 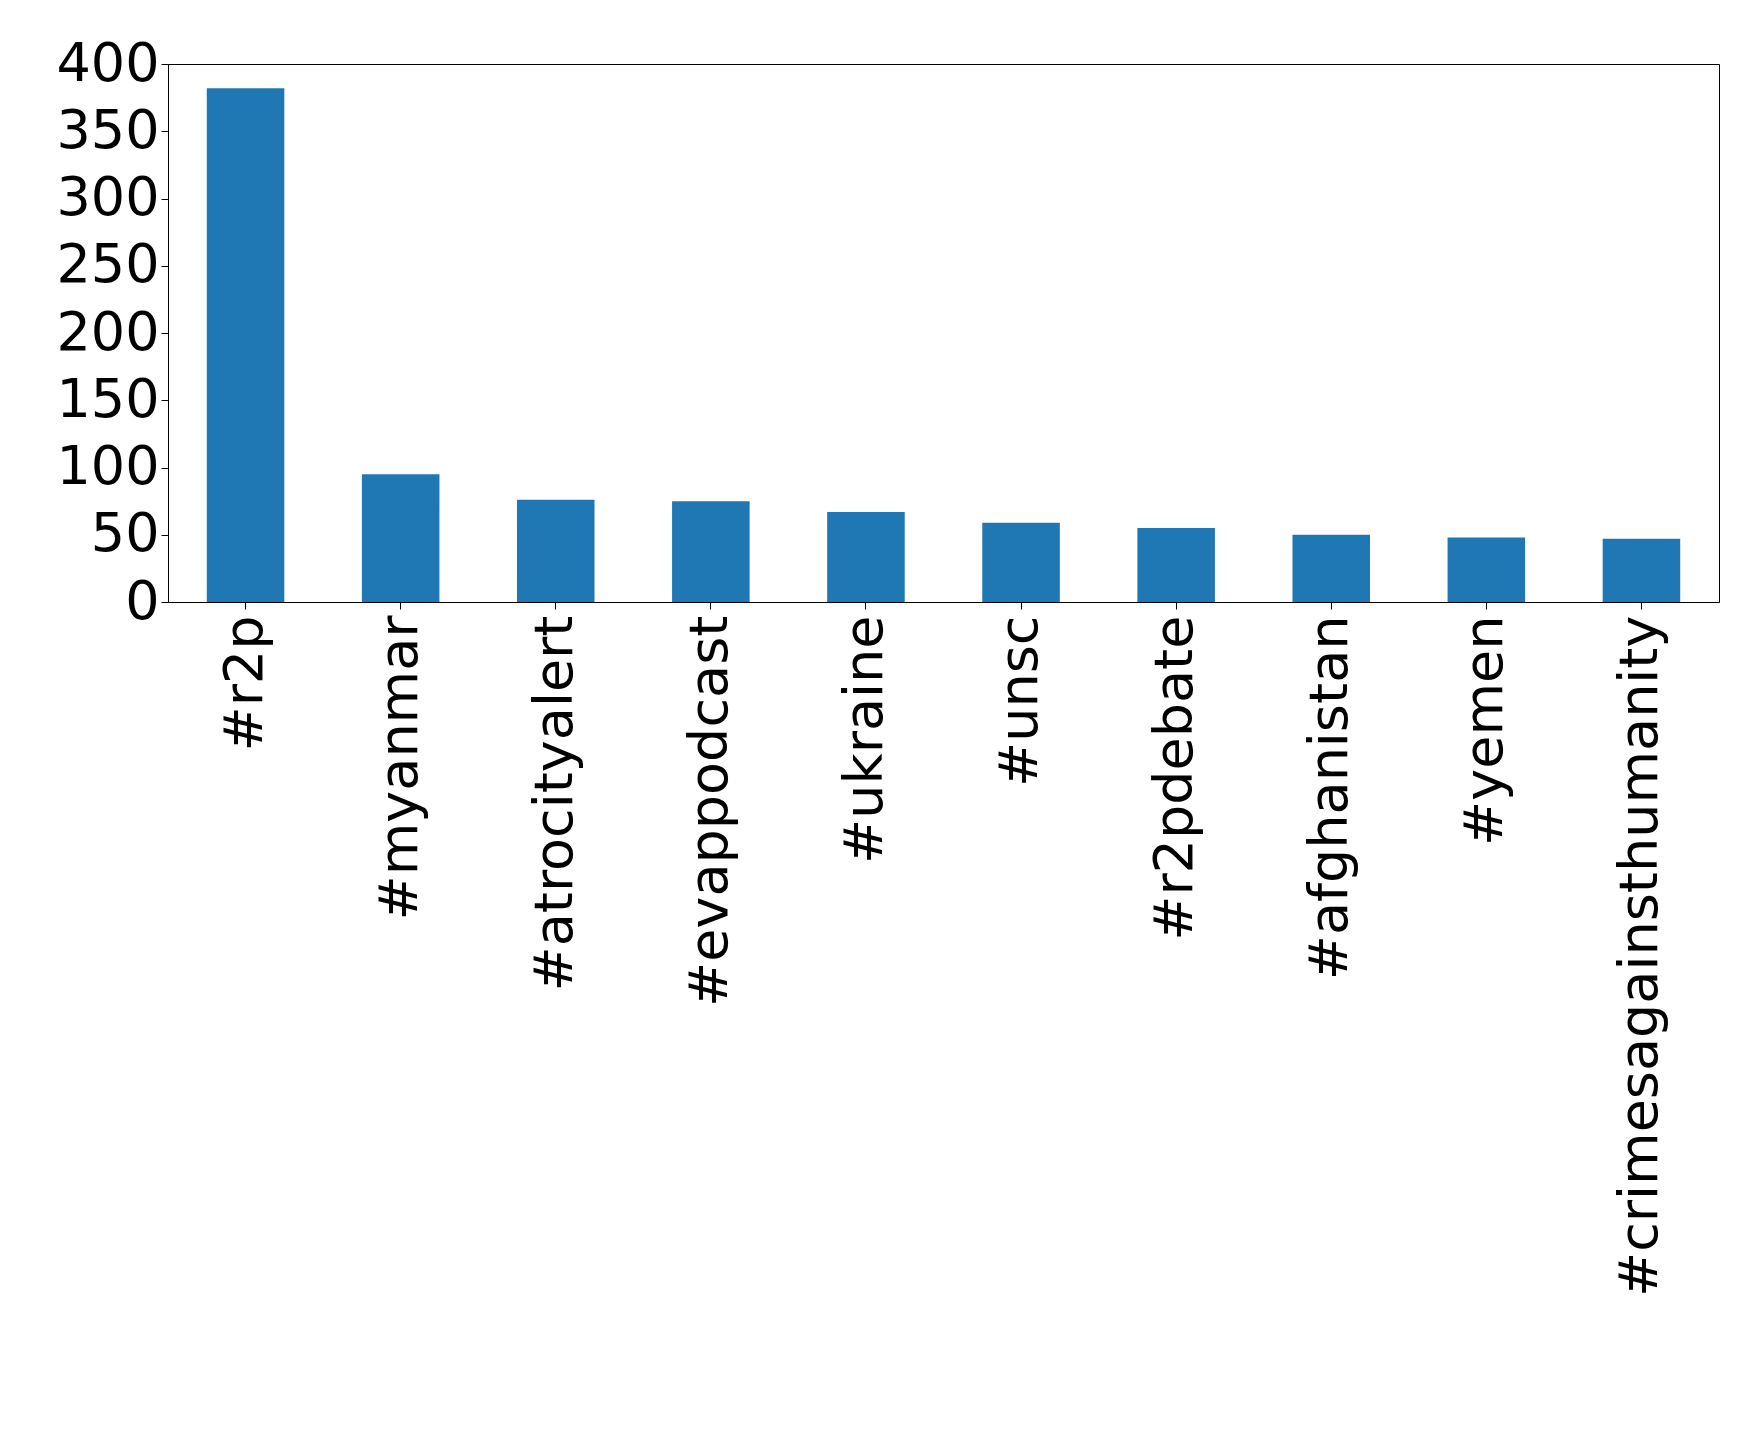 I want to click on y-tick-label: 300, so click(x=108, y=196).